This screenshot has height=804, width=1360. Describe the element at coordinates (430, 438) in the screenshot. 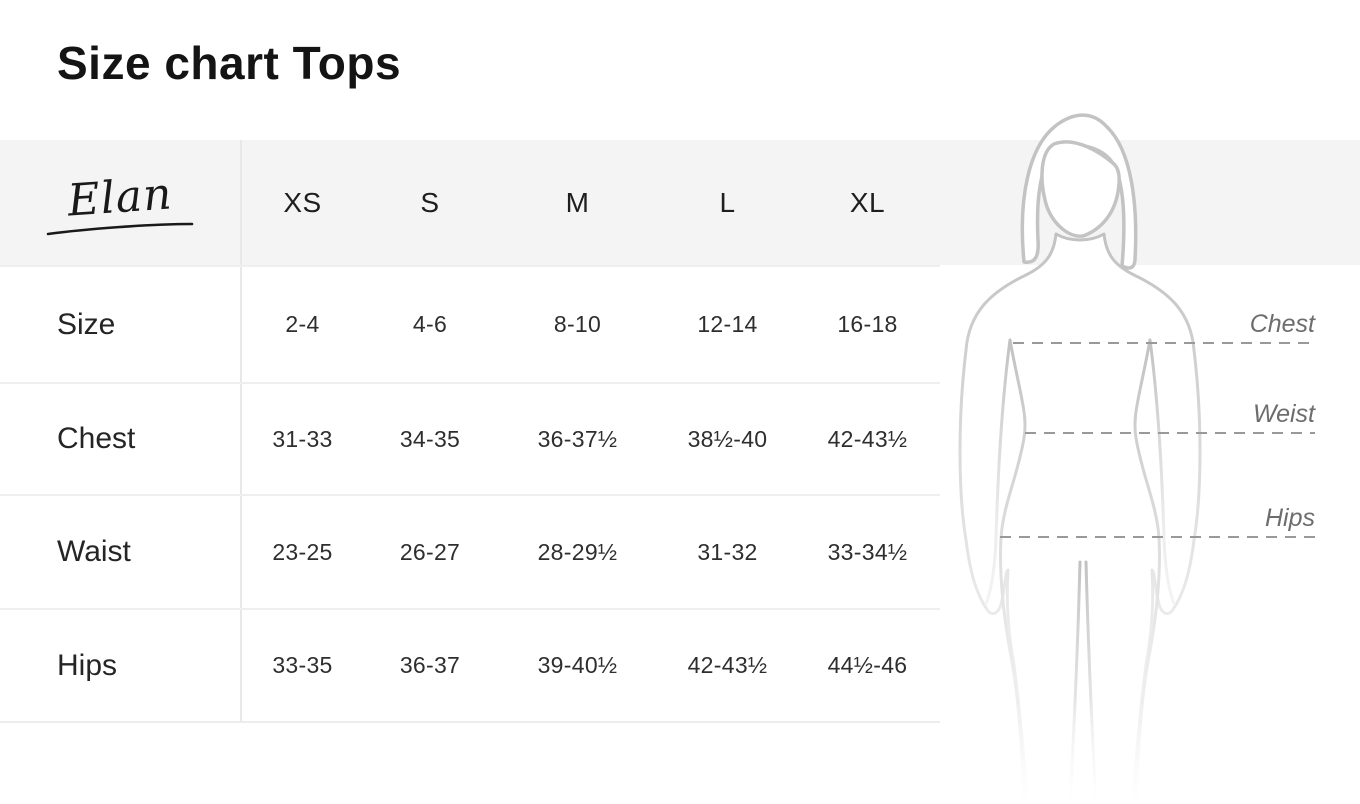

I see `cell-chest-s: 34-35` at that location.